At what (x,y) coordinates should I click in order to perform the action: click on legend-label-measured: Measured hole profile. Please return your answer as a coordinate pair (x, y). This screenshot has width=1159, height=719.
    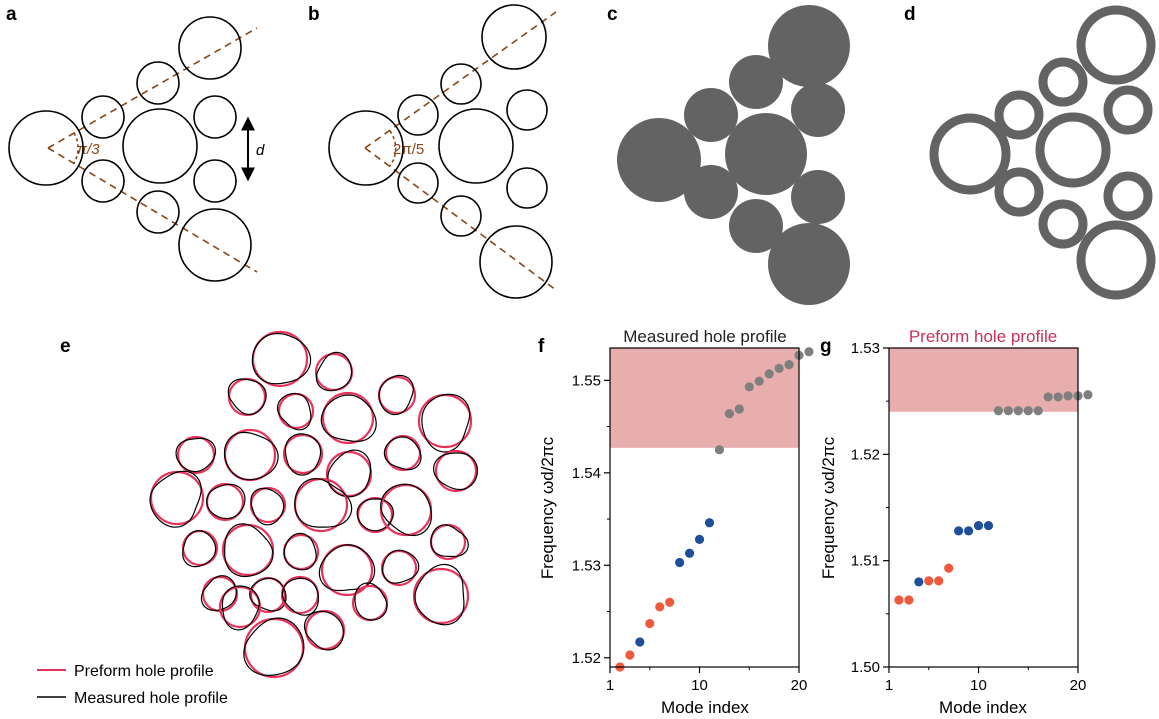
    Looking at the image, I should click on (151, 698).